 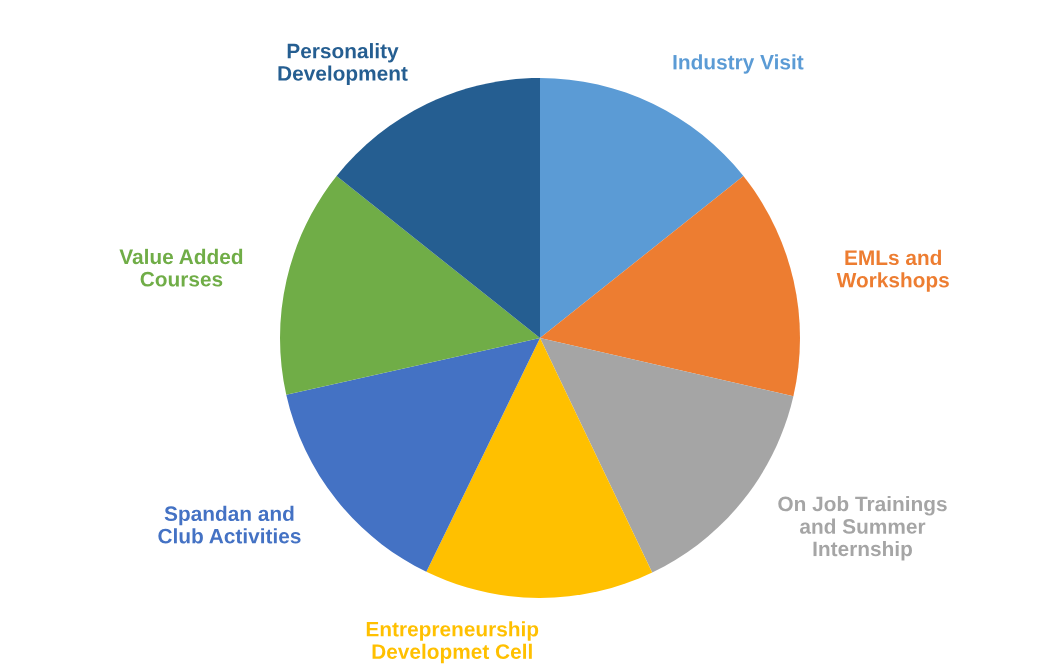 What do you see at coordinates (738, 64) in the screenshot?
I see `slice-label: Industry Visit` at bounding box center [738, 64].